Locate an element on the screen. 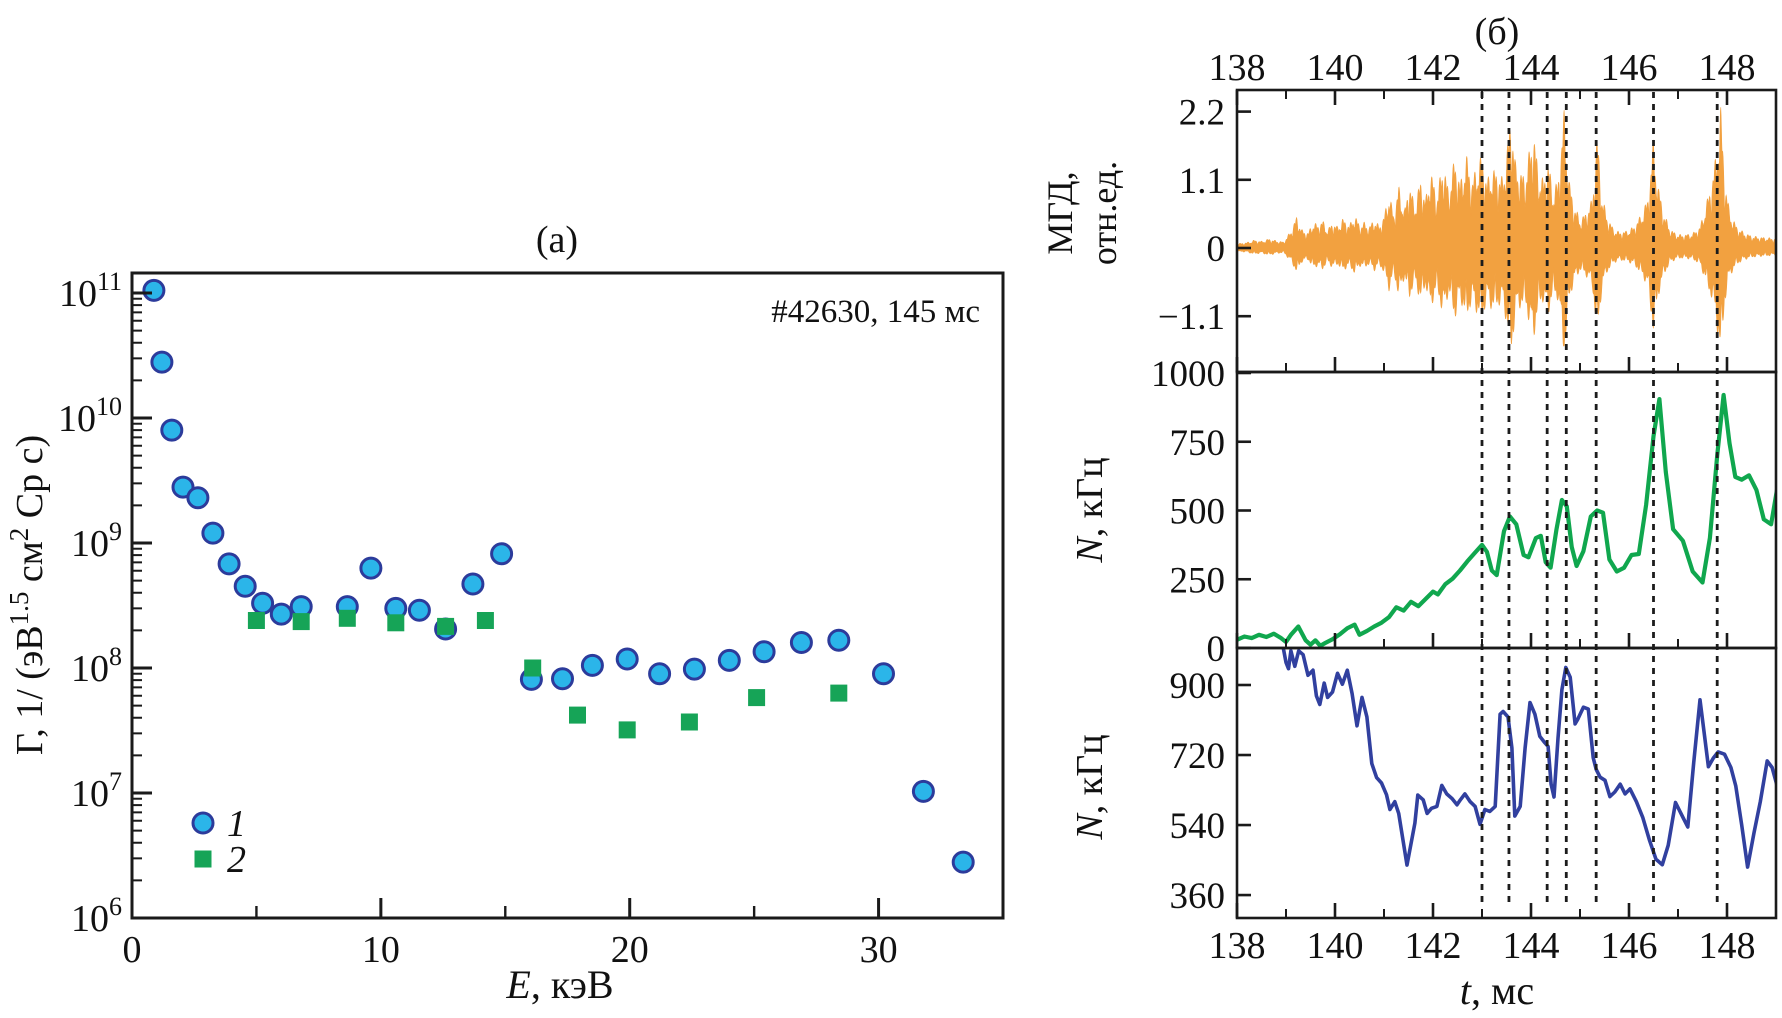 This screenshot has width=1782, height=1018. bottom-x-tick-label: 148 is located at coordinates (1727, 946).